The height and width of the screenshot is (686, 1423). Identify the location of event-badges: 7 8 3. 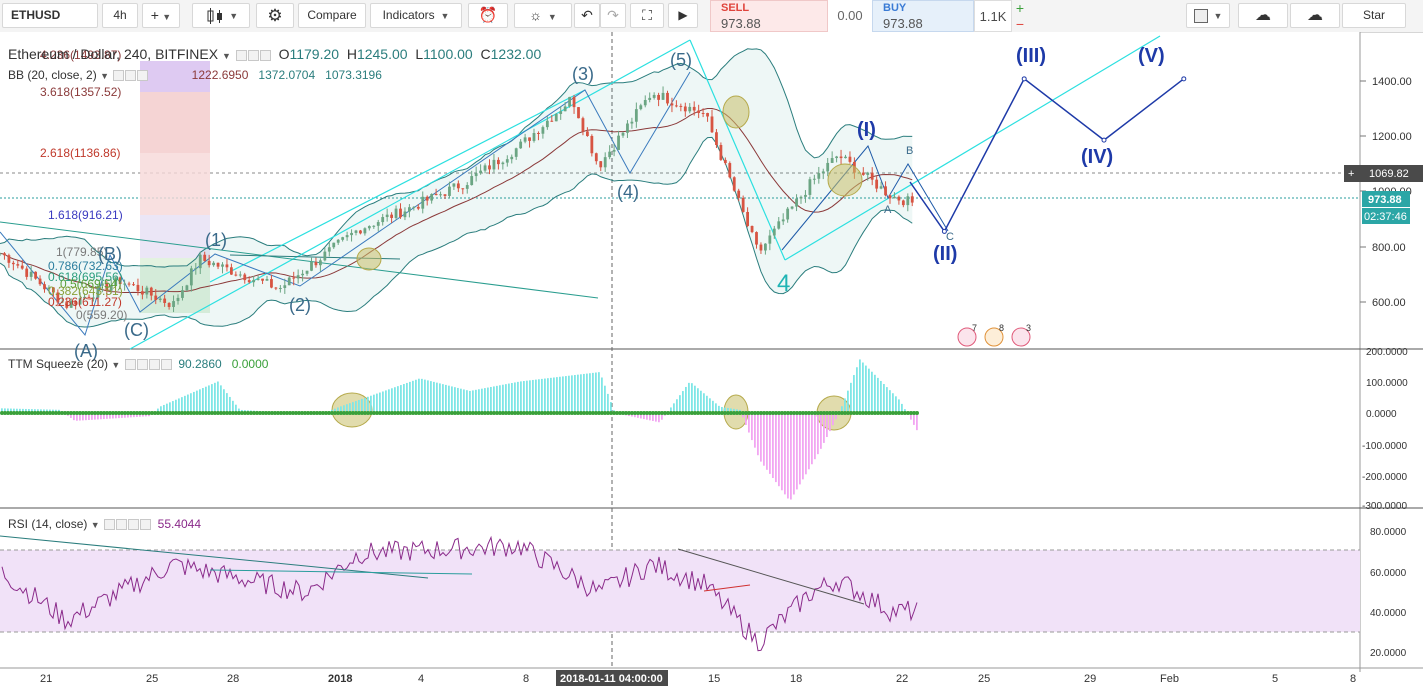
(994, 335).